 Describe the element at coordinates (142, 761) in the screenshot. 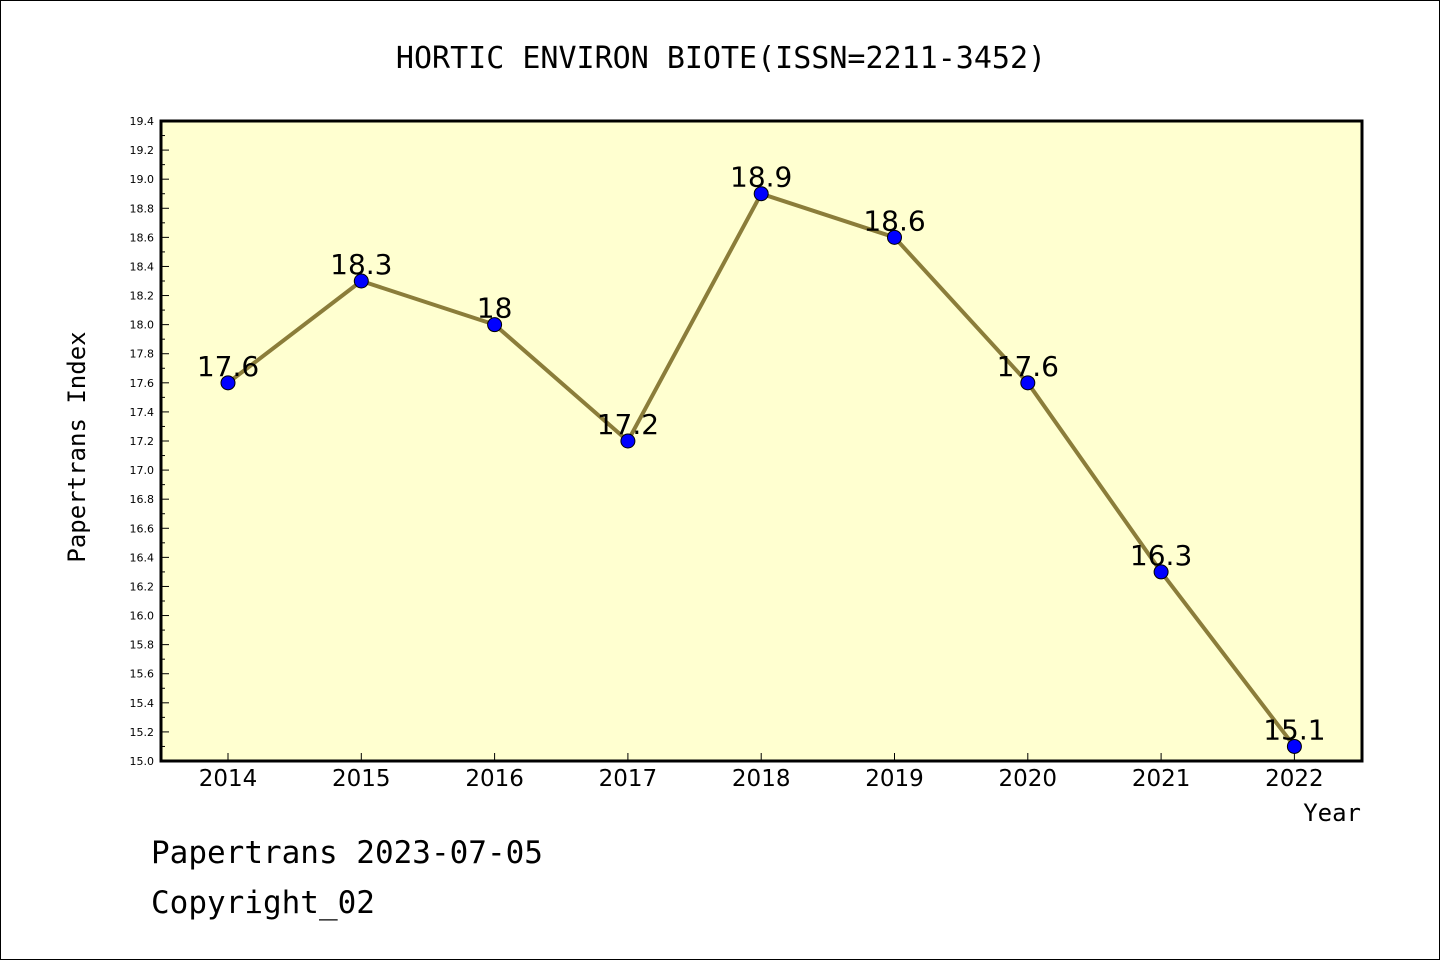

I see `y-tick-label: 15.0` at that location.